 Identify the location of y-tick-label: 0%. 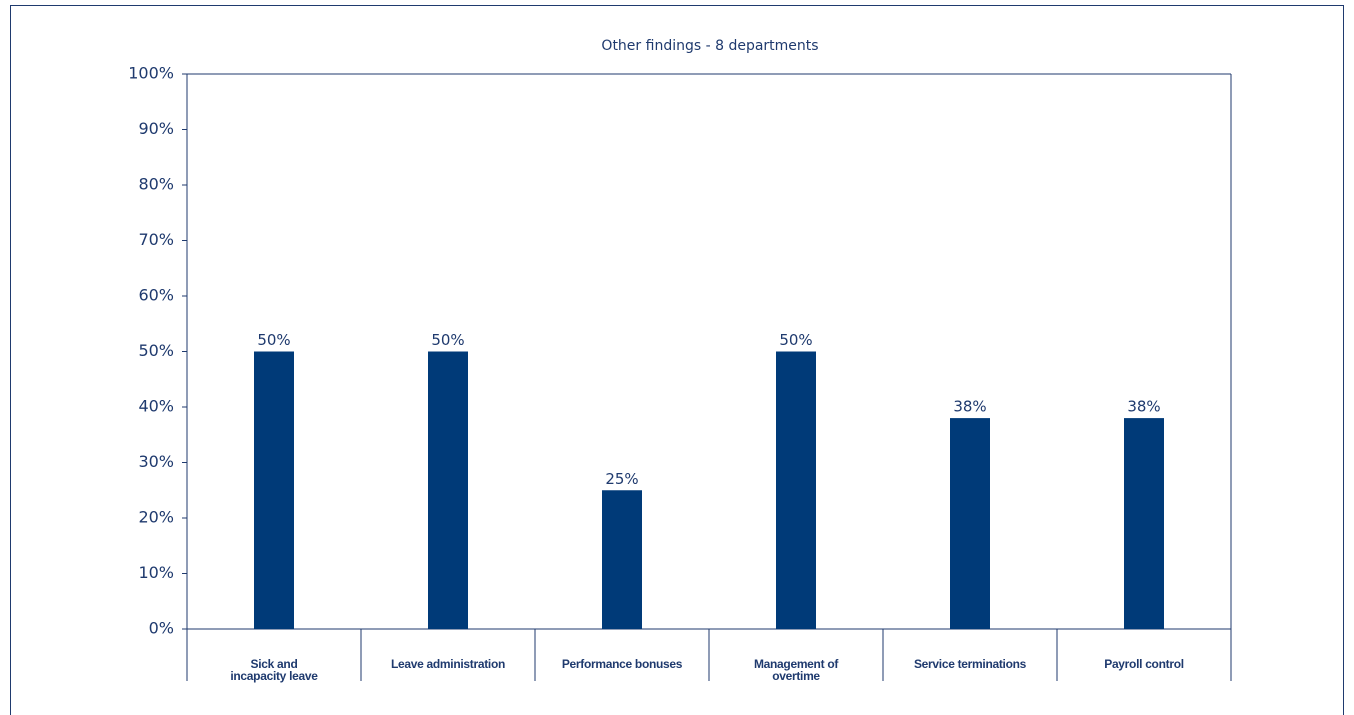
(161, 628).